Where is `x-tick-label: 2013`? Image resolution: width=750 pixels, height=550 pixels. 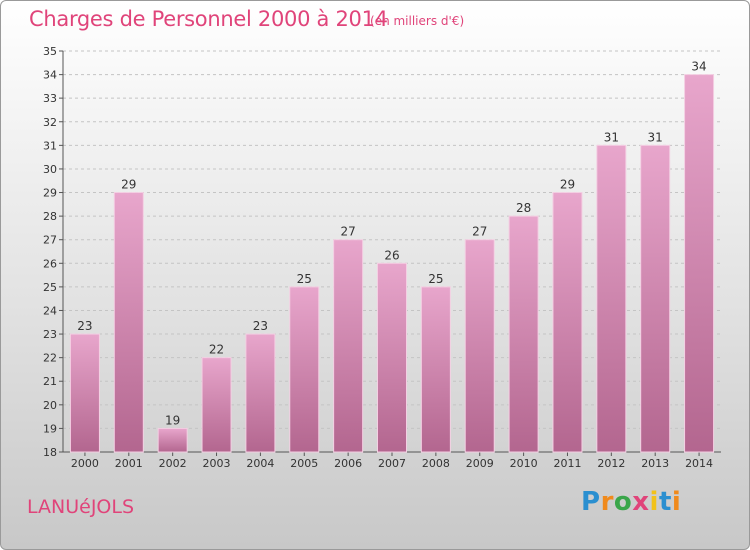 x-tick-label: 2013 is located at coordinates (655, 463).